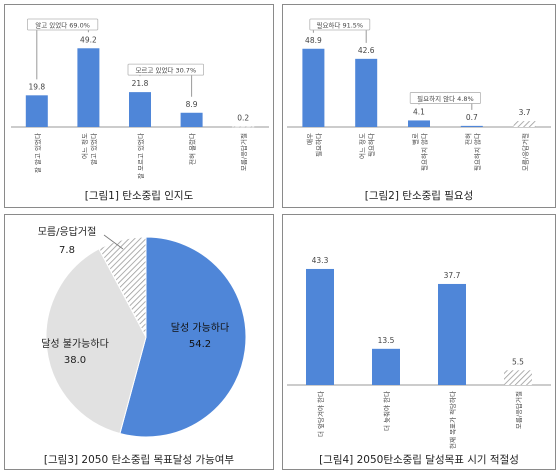 This screenshot has height=474, width=560. What do you see at coordinates (320, 260) in the screenshot?
I see `chart-4-value-label: 43.3` at bounding box center [320, 260].